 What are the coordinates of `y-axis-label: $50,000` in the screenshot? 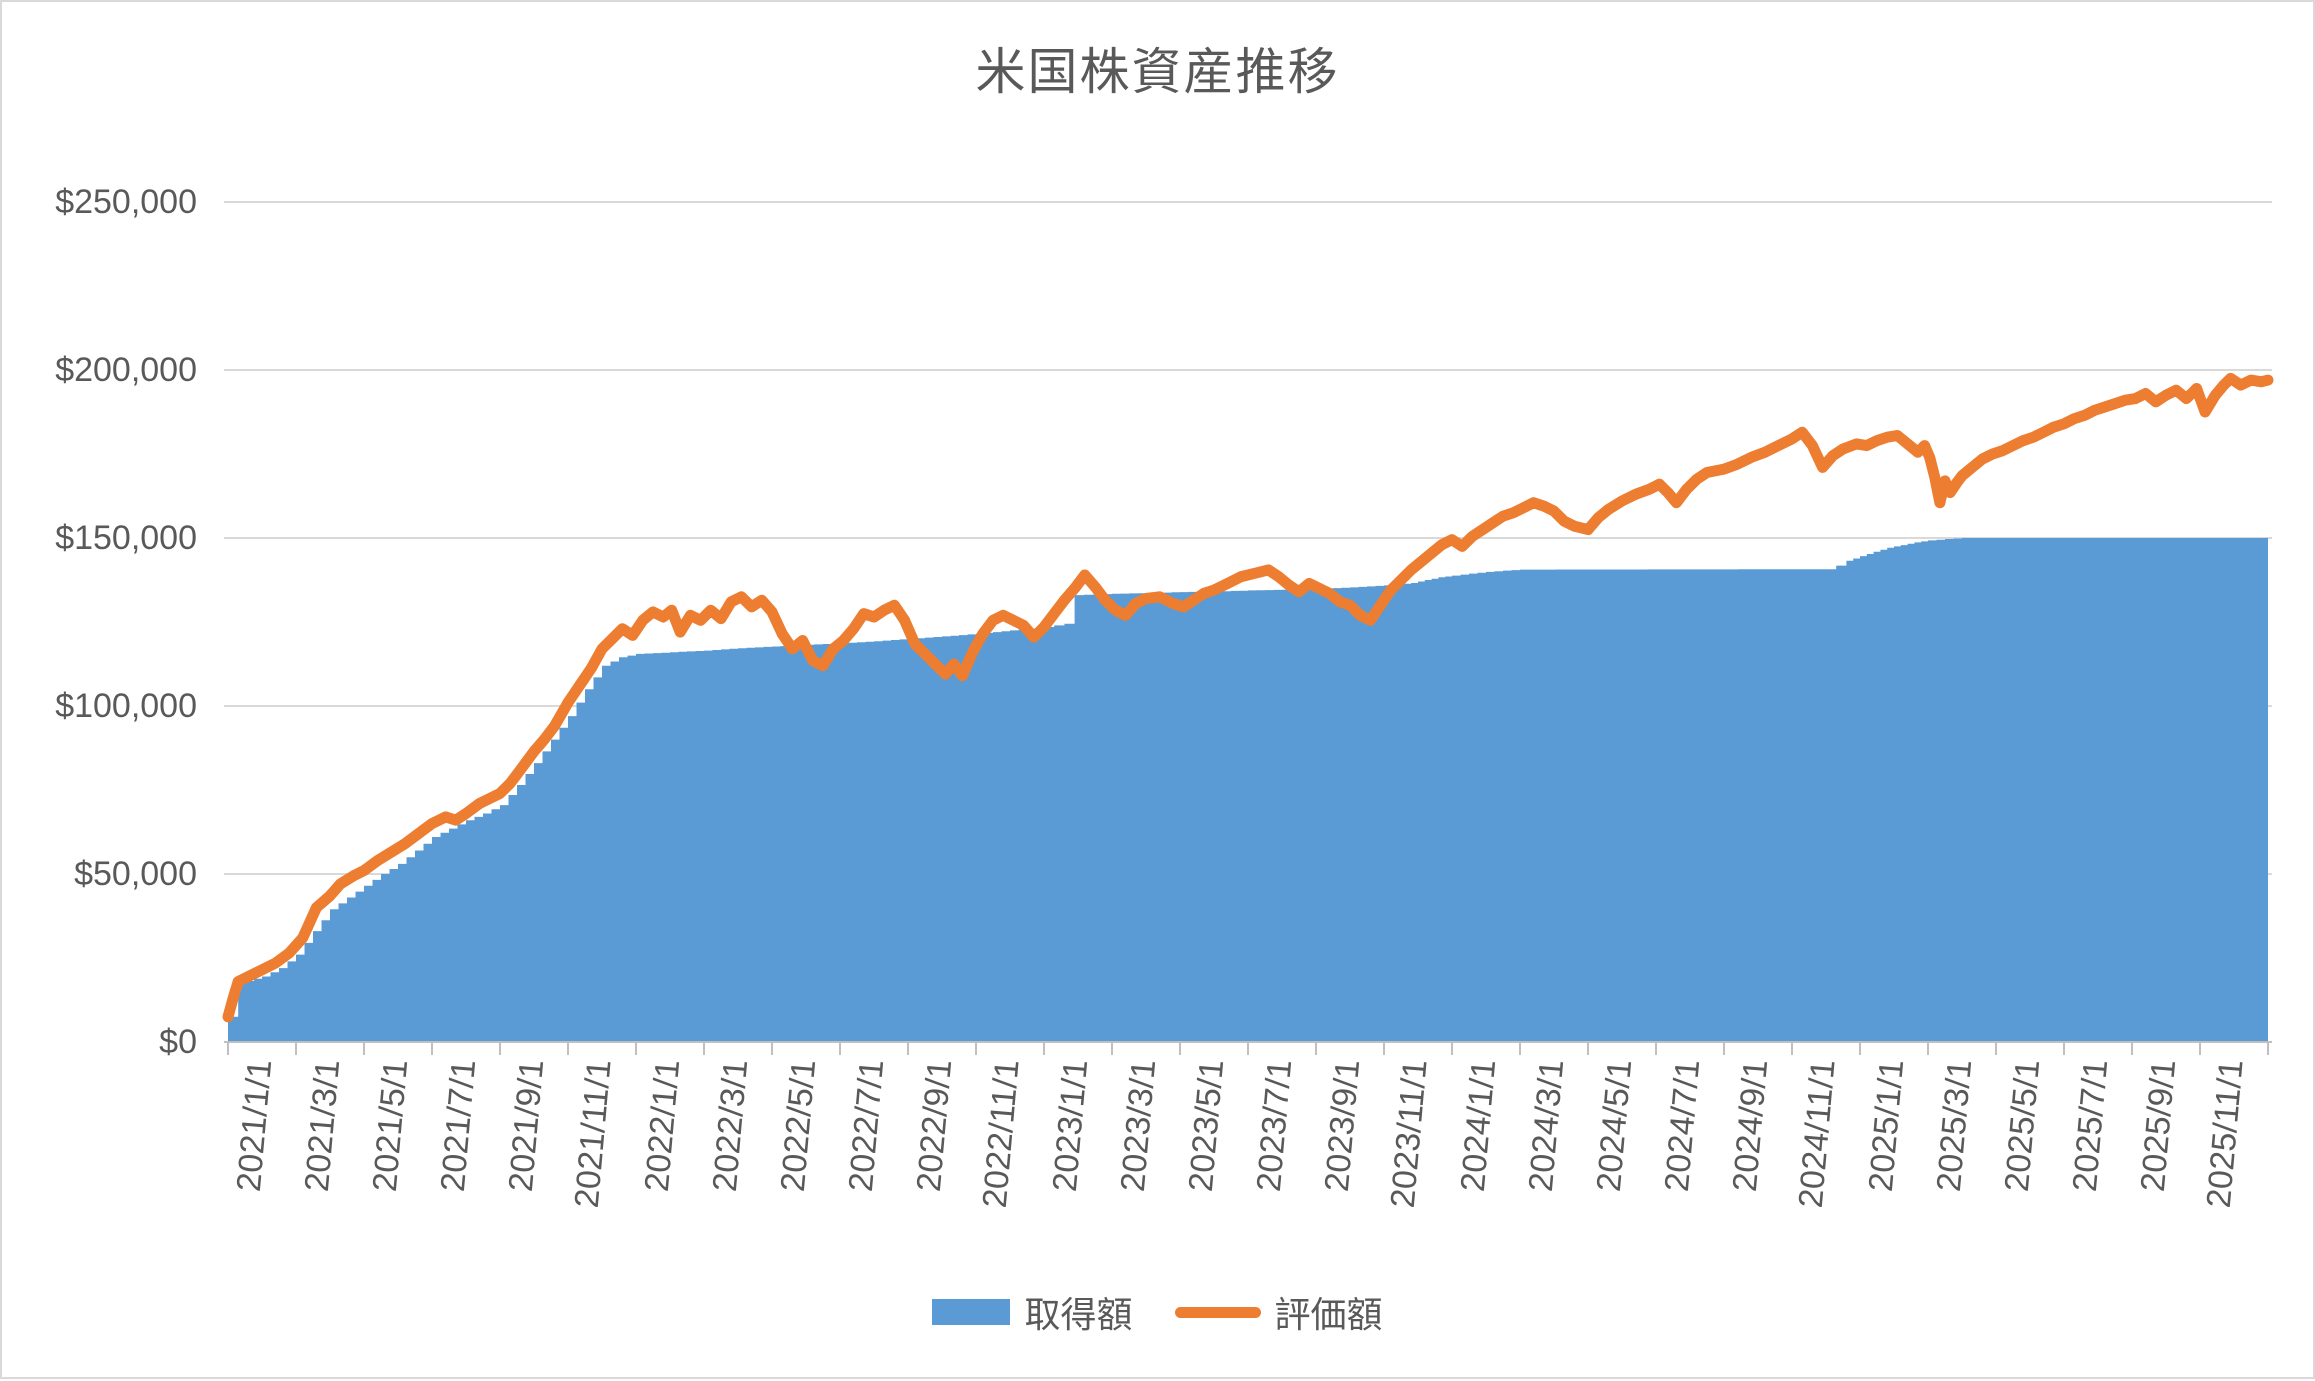 It's located at (135, 874).